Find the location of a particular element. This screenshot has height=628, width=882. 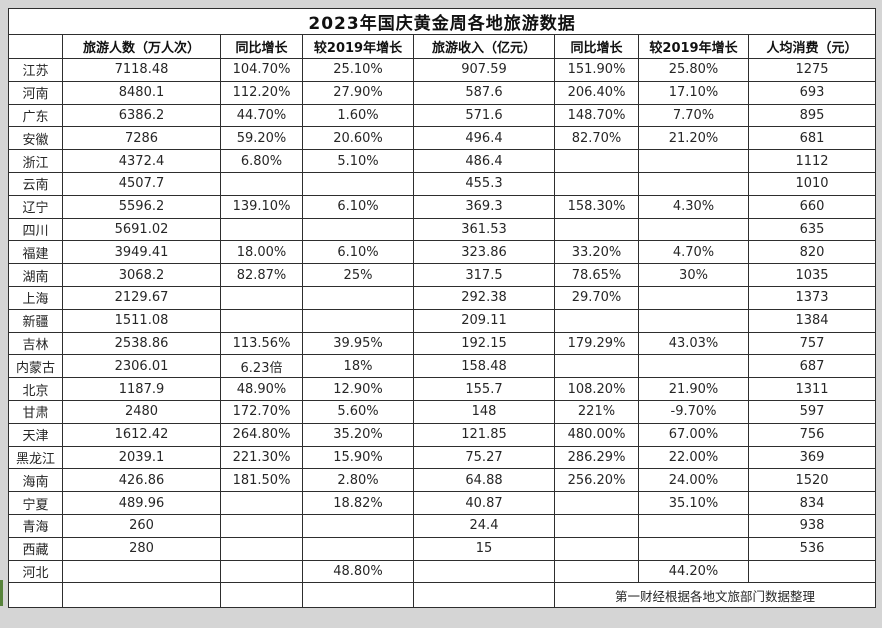

province-cell: 江苏 is located at coordinates (35, 70).